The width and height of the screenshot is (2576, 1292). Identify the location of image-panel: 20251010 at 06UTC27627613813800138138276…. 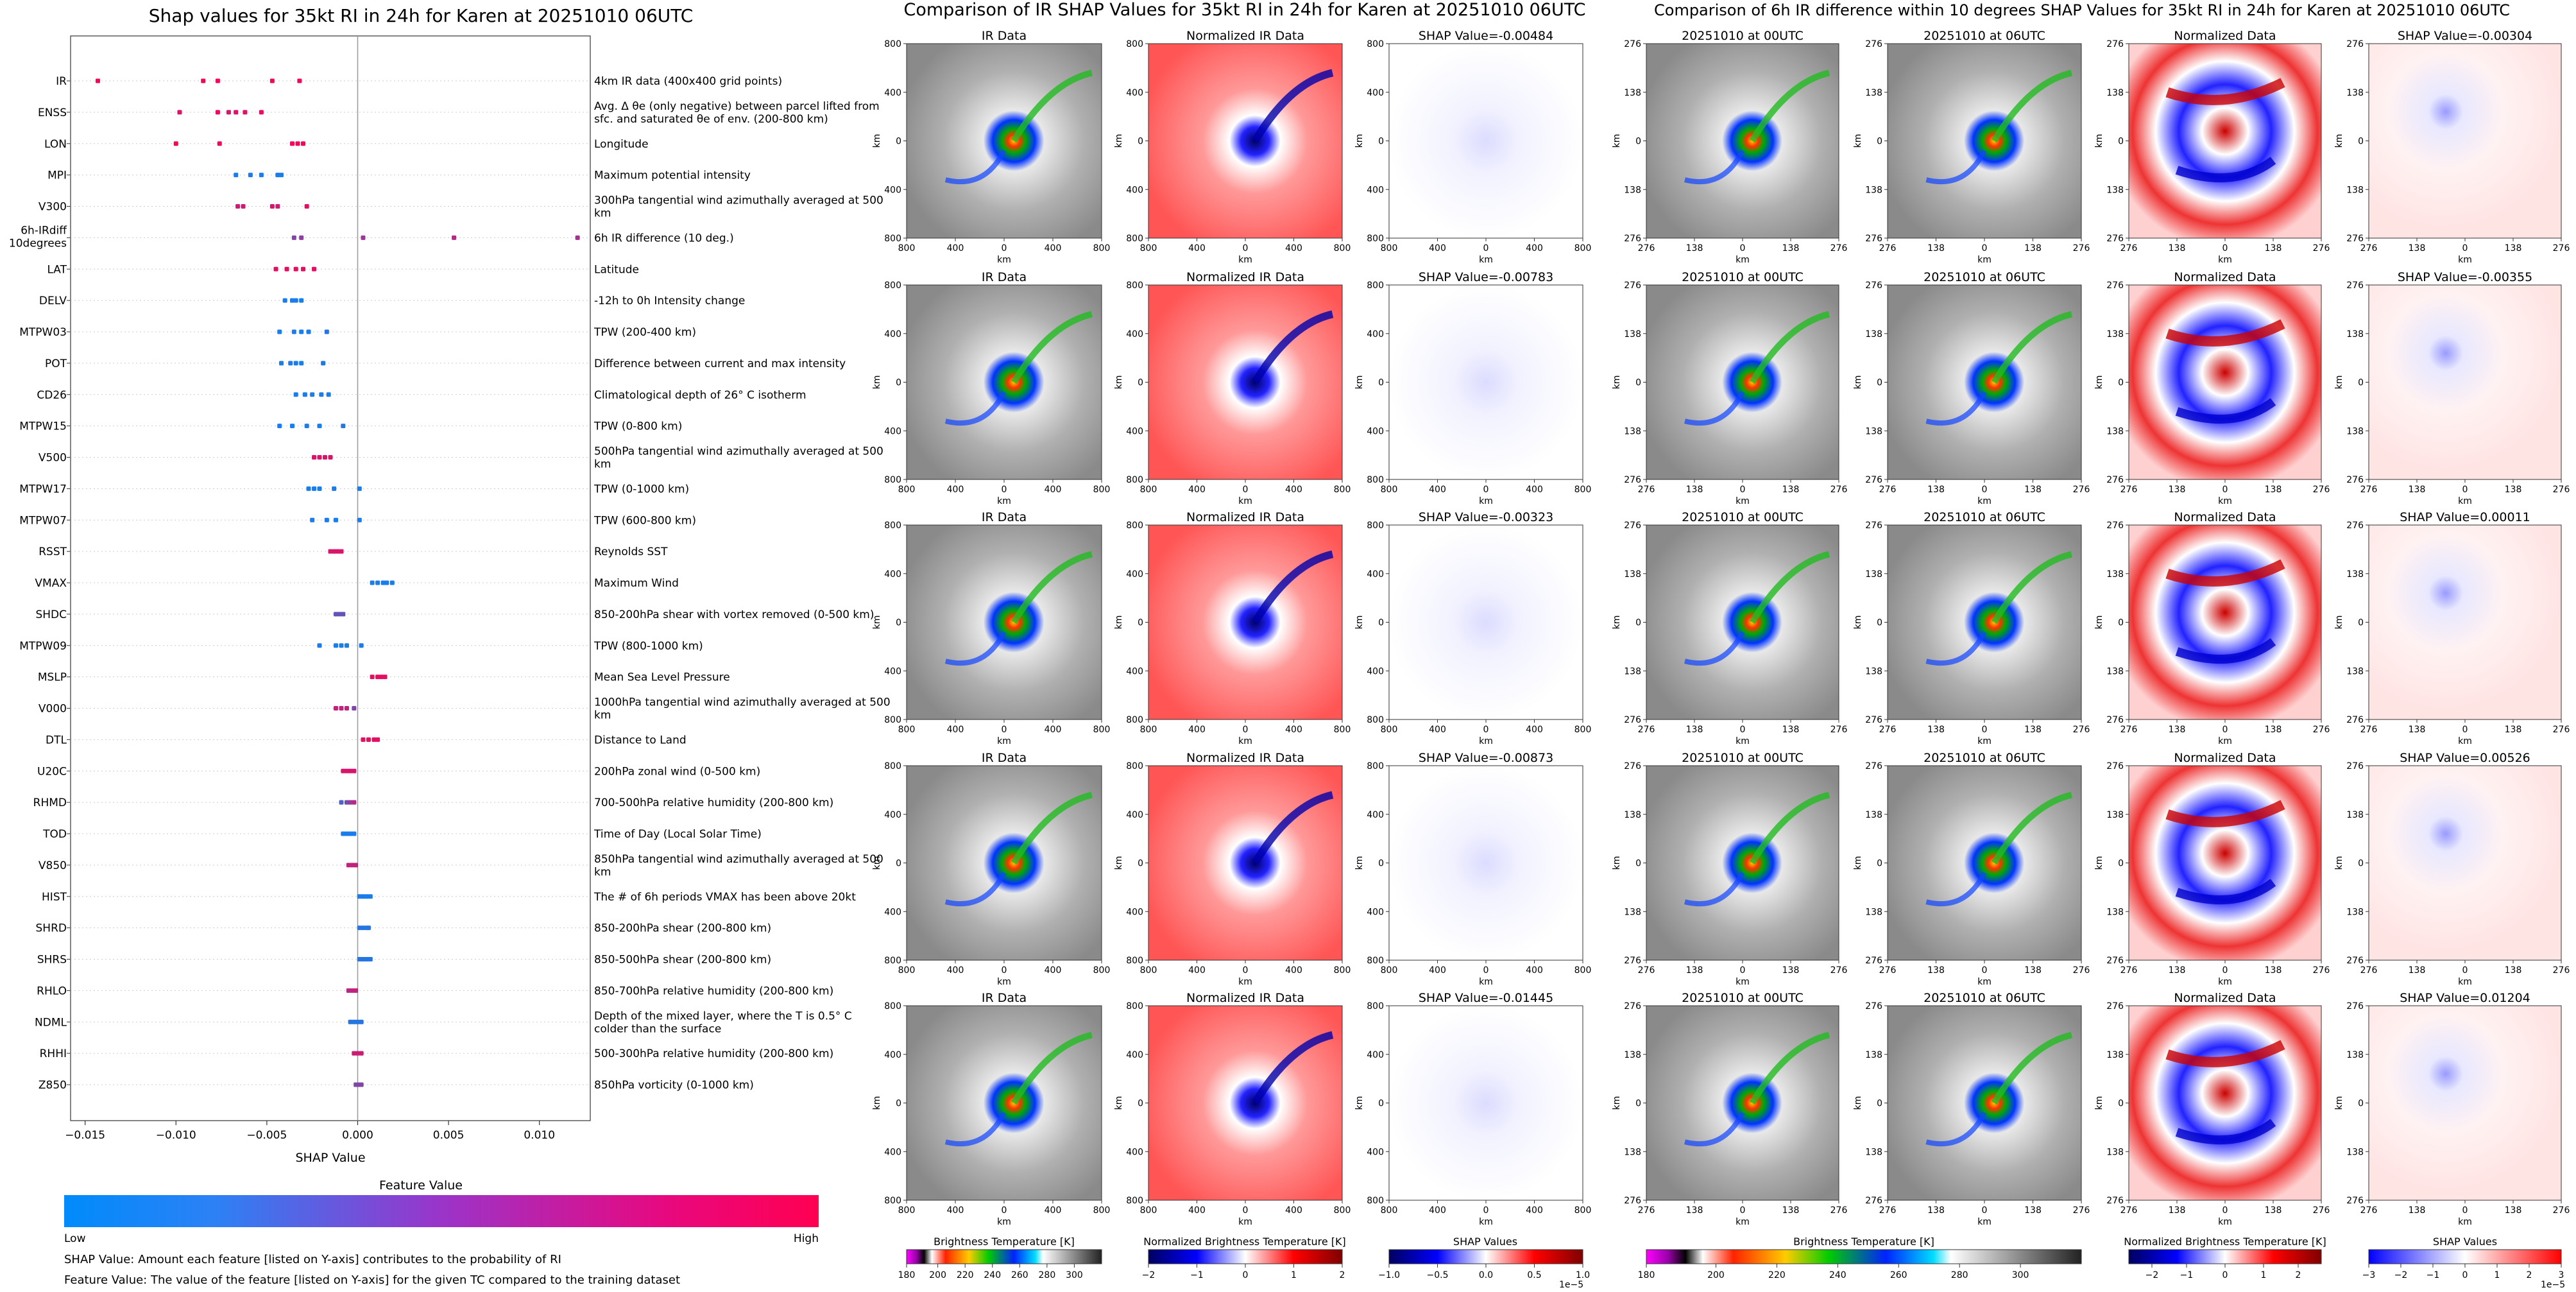
(1971, 147).